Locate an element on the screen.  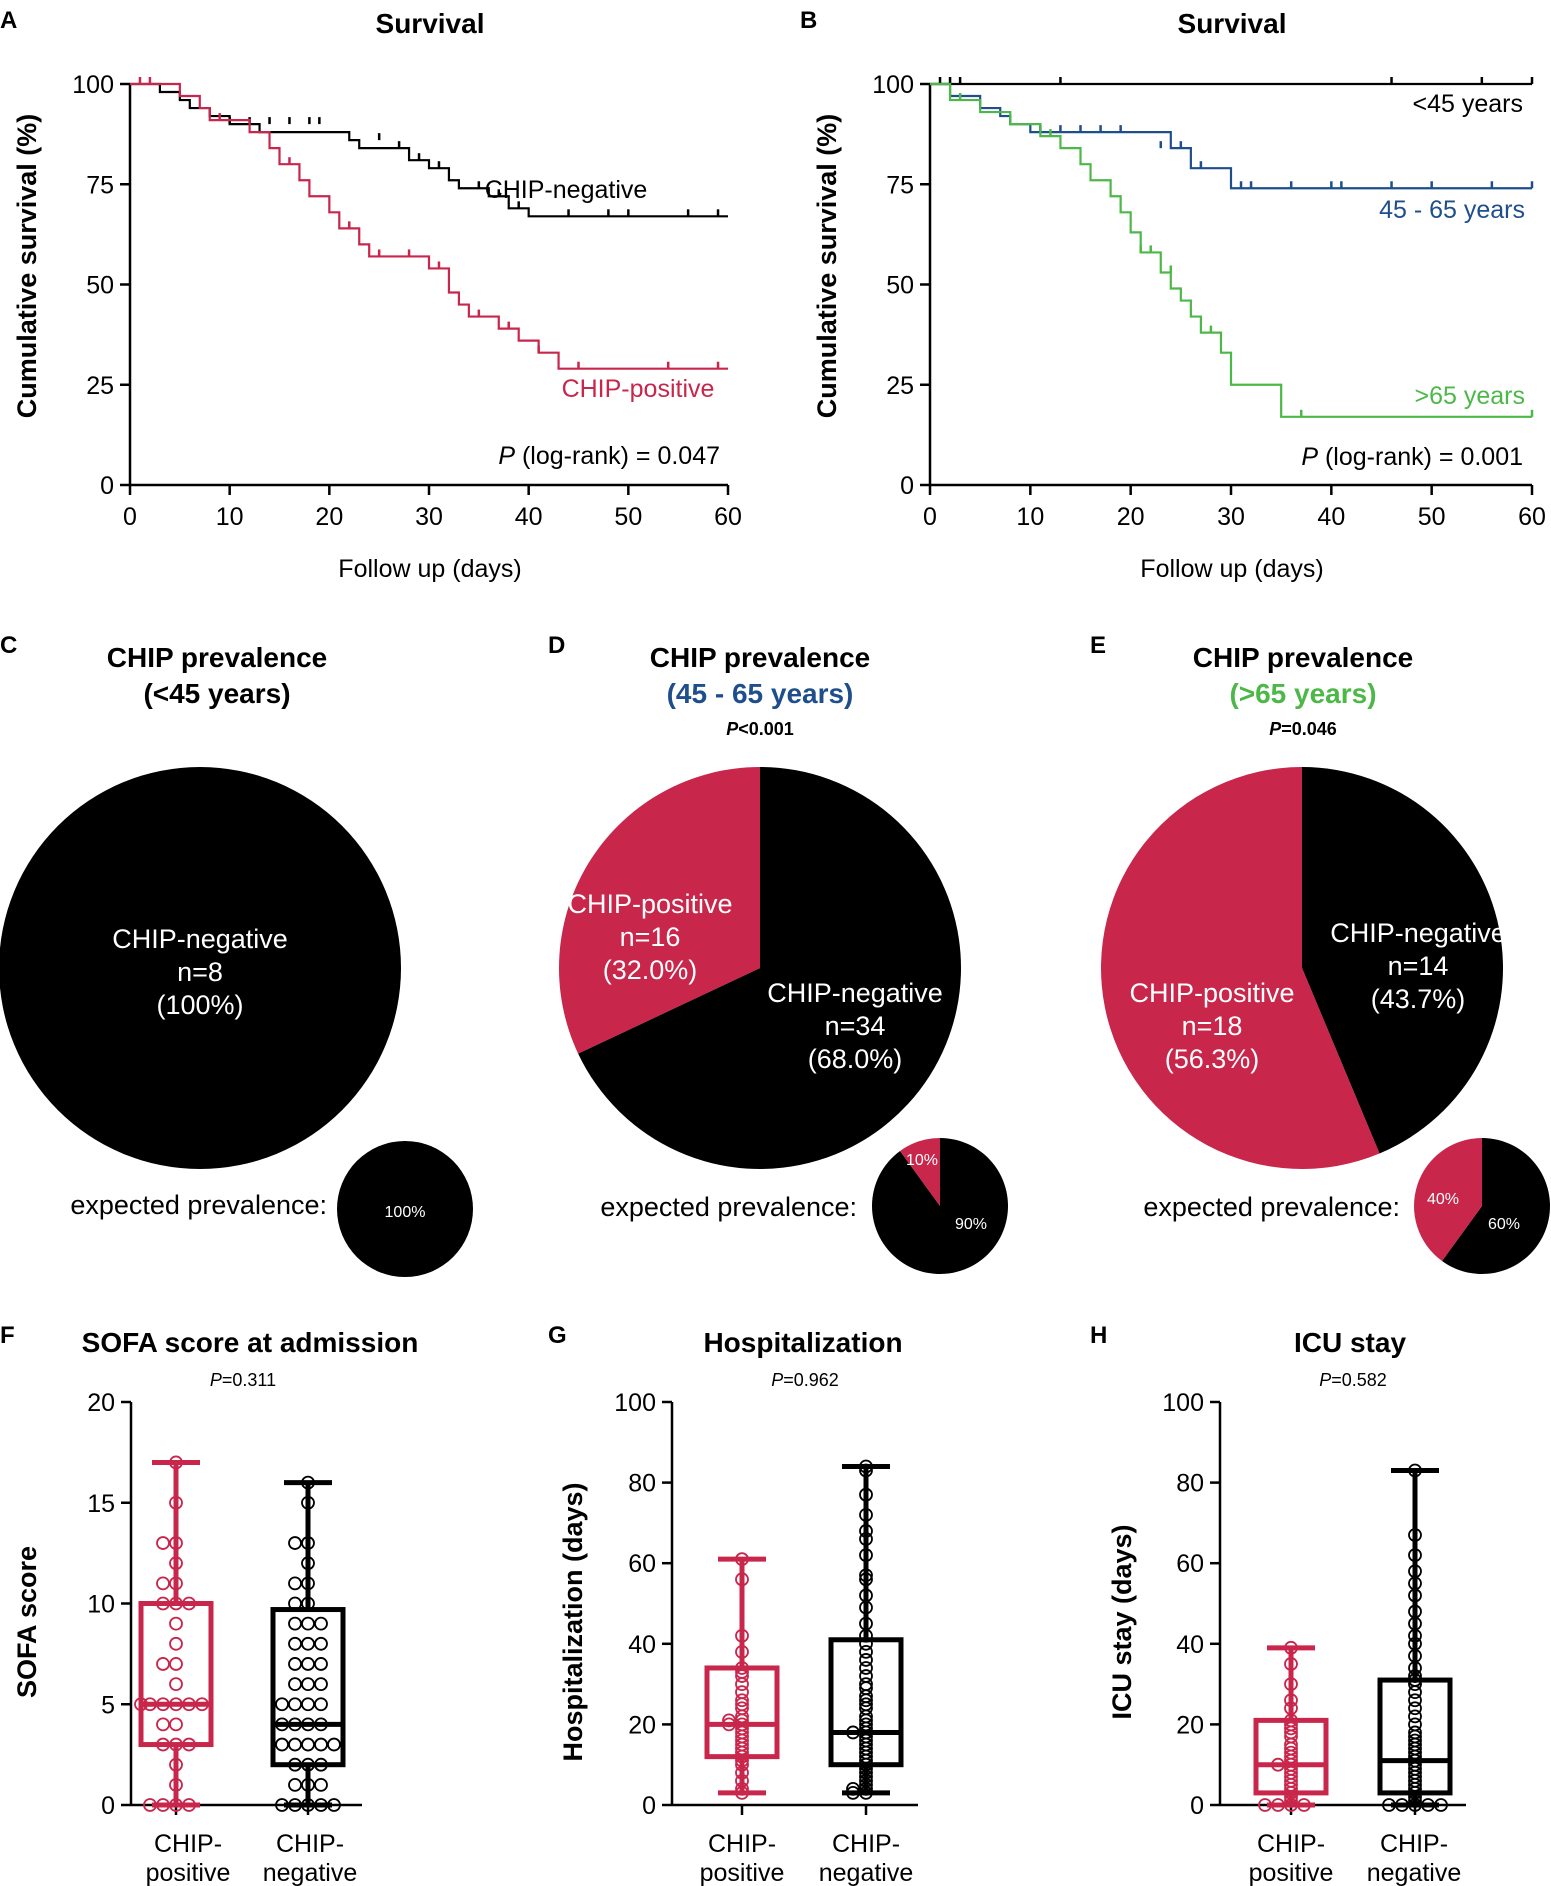
y-tick-label: 40 is located at coordinates (642, 1645).